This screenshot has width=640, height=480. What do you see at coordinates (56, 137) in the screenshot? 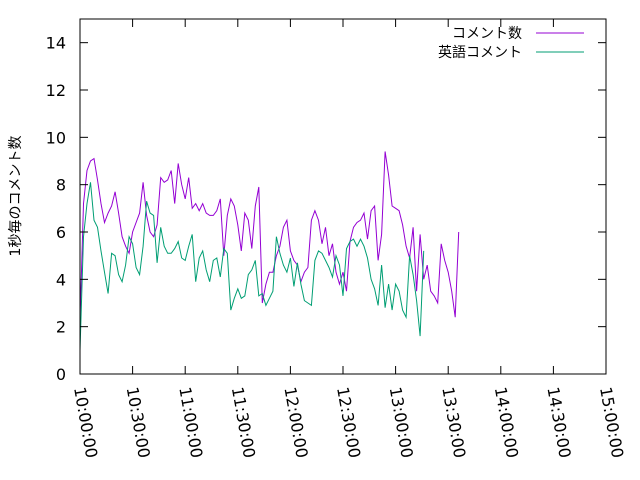
I see `y-tick-label: 10` at bounding box center [56, 137].